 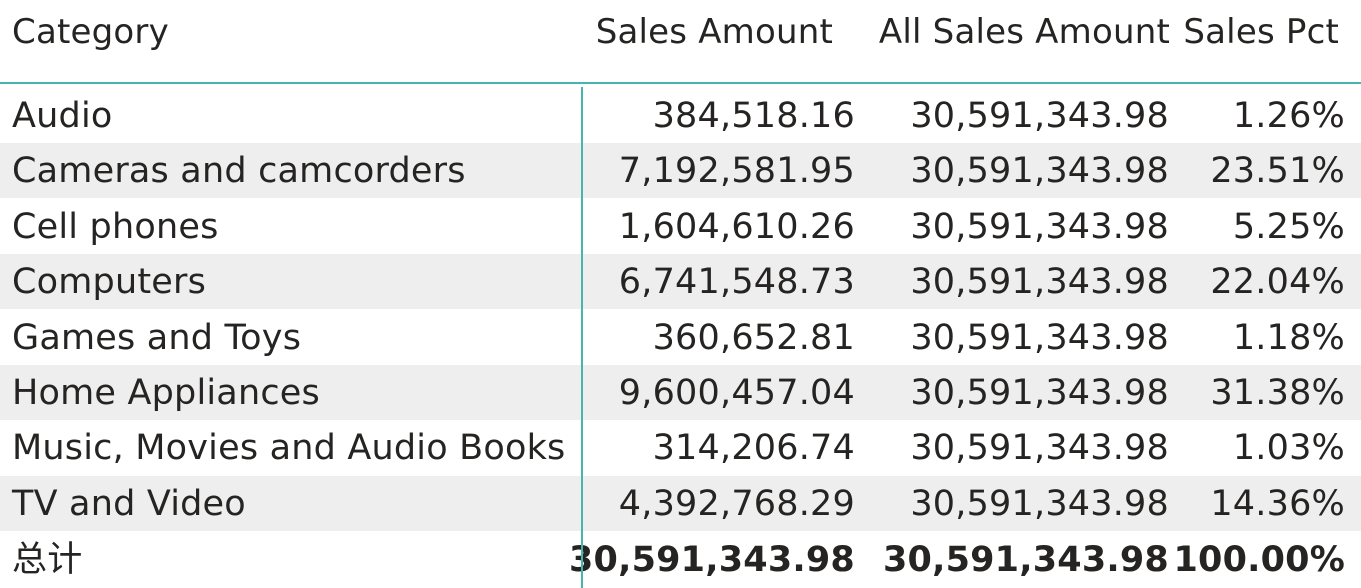 What do you see at coordinates (115, 226) in the screenshot?
I see `category-cell: Cell phones` at bounding box center [115, 226].